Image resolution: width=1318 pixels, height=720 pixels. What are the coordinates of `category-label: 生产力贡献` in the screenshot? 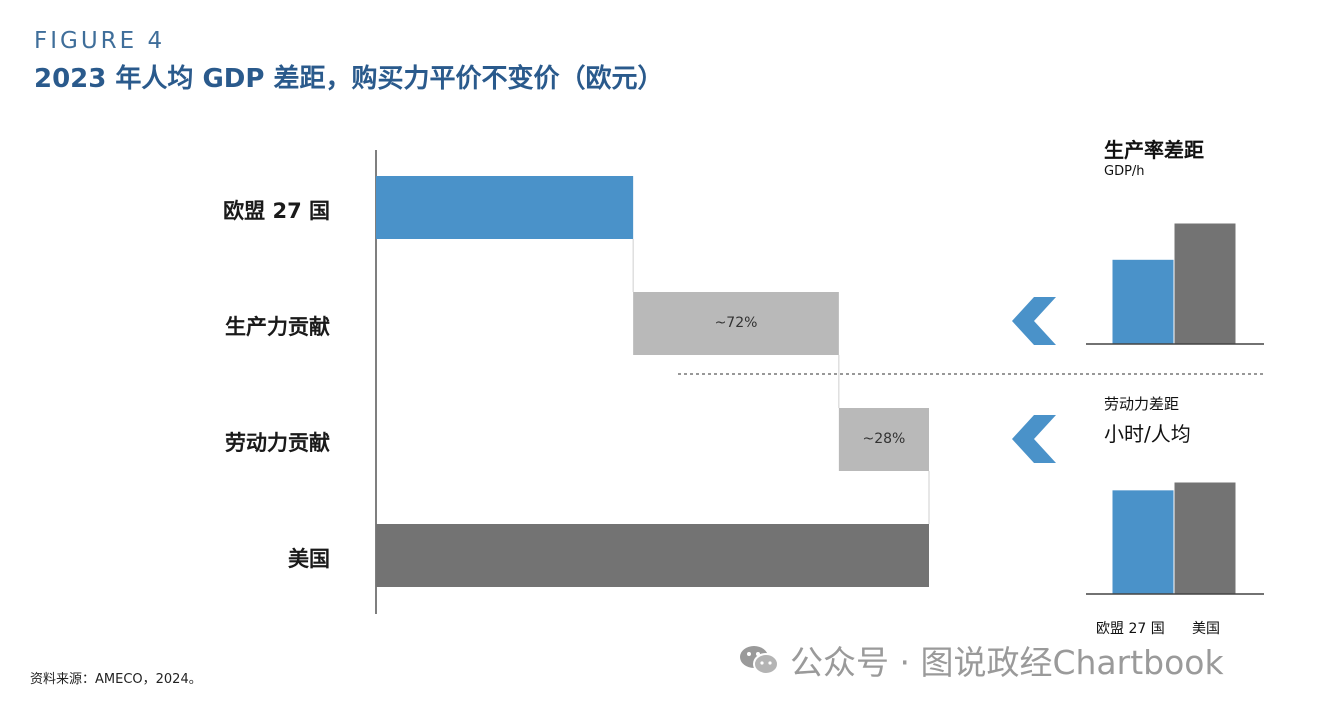 It's located at (277, 326).